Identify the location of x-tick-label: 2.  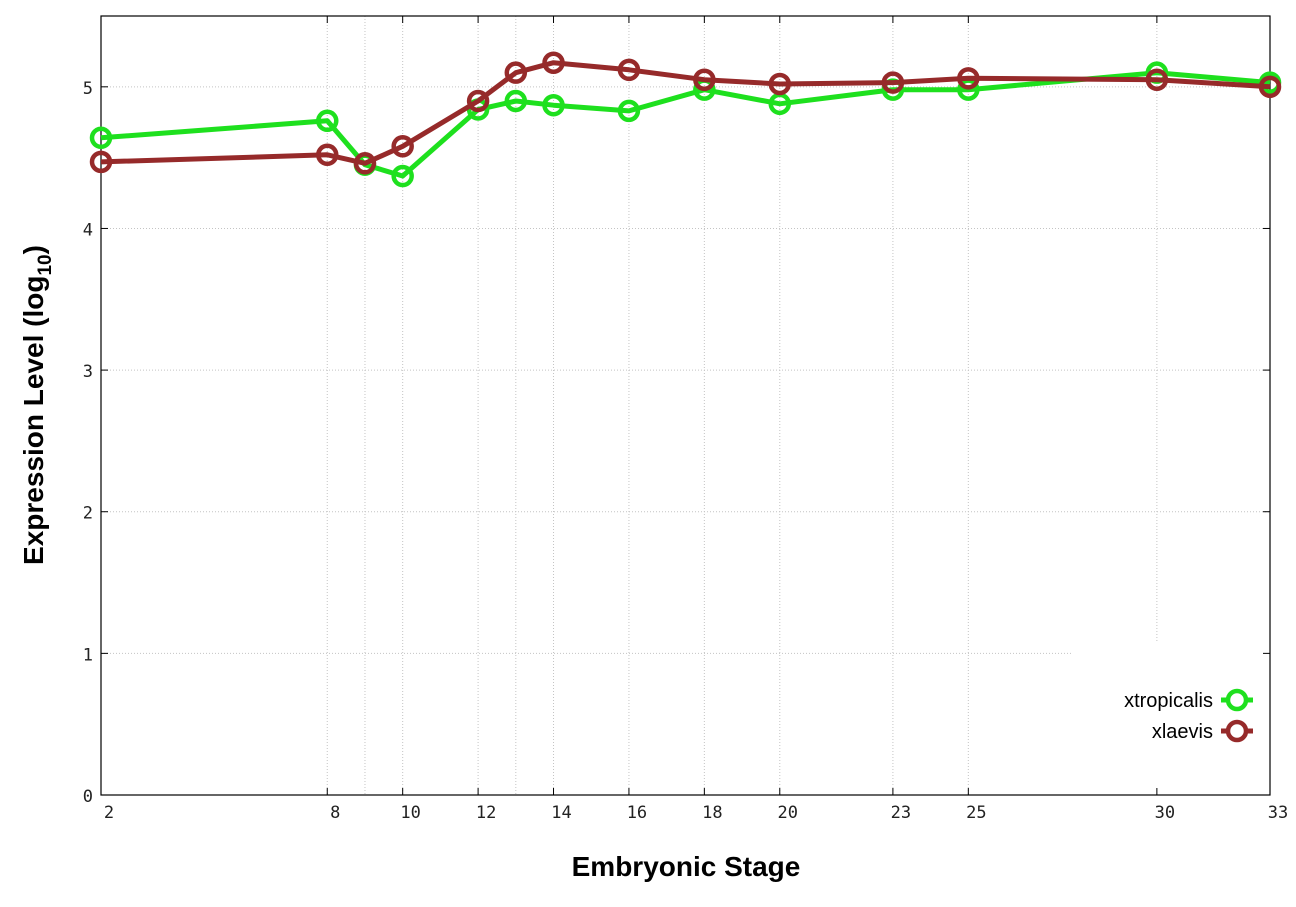
(109, 813).